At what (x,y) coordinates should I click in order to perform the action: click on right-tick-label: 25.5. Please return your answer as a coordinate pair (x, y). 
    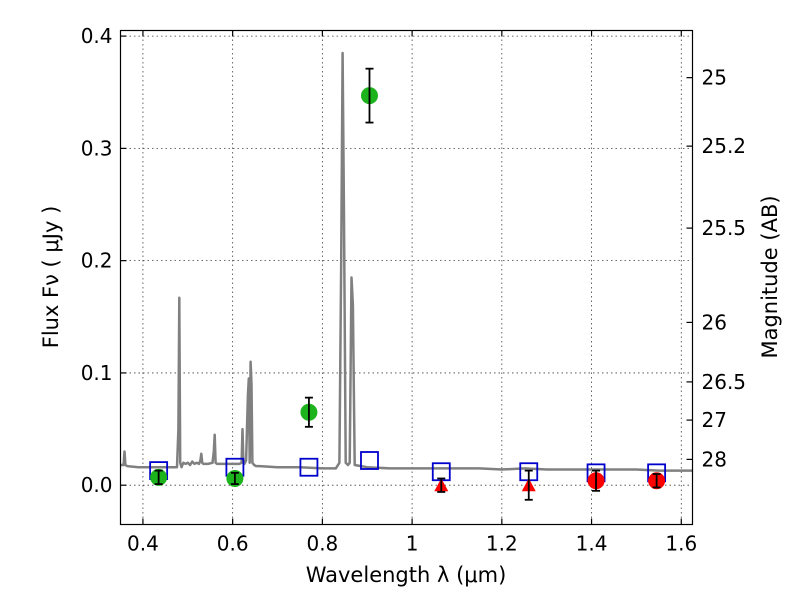
    Looking at the image, I should click on (724, 228).